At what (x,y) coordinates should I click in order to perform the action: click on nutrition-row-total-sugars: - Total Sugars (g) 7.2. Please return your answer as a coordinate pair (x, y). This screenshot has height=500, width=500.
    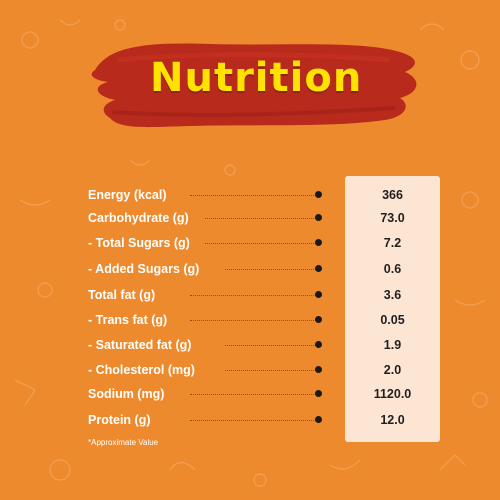
    Looking at the image, I should click on (250, 243).